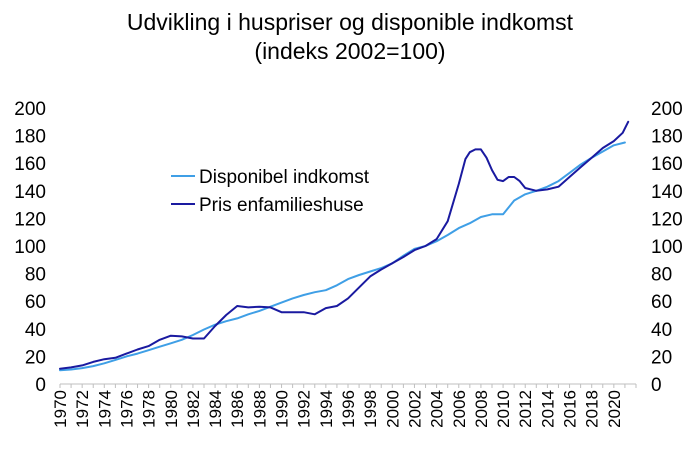  I want to click on y-tick-label-left: 120, so click(30, 219).